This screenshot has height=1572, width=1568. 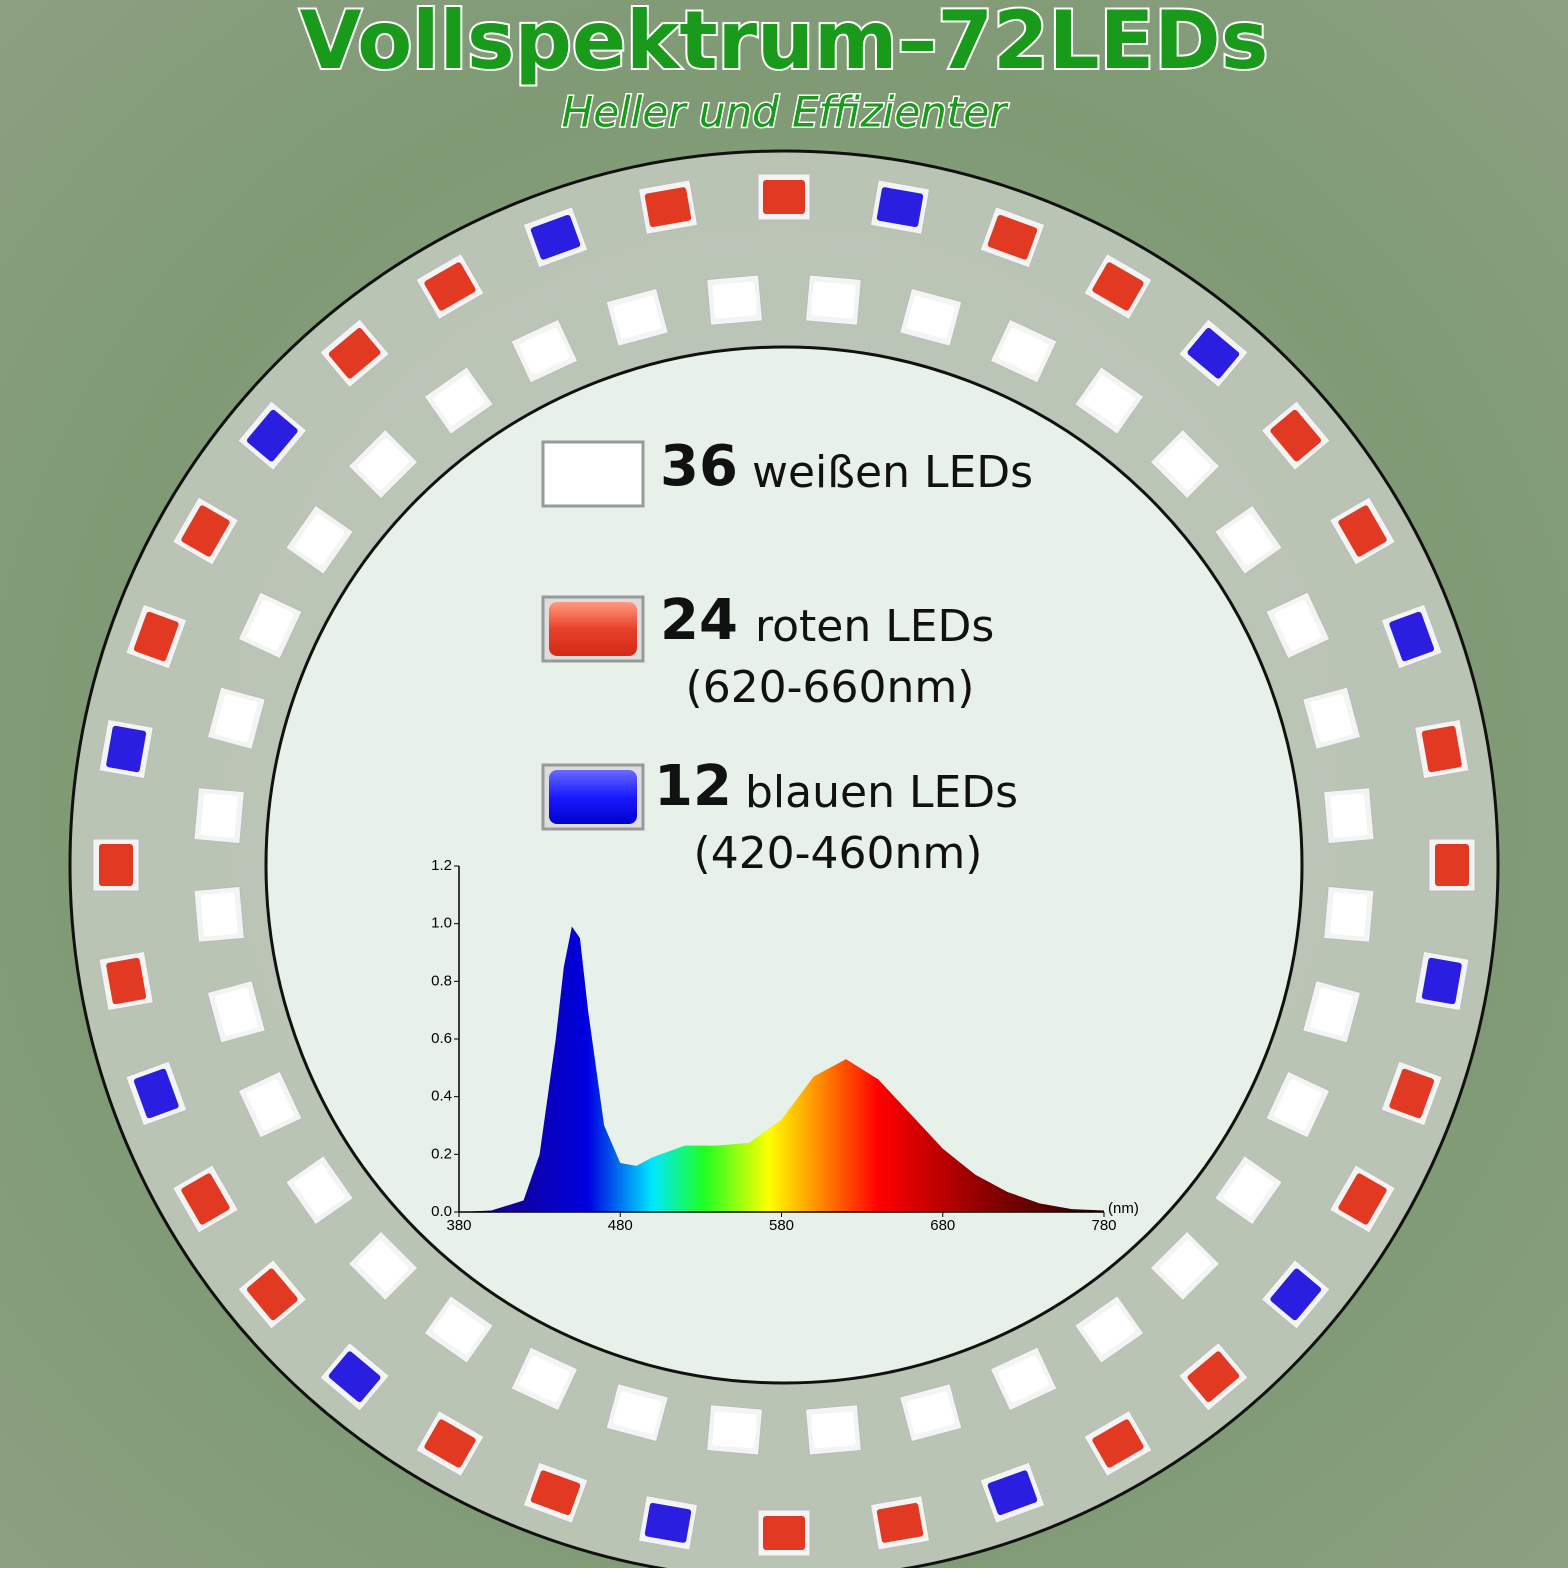 What do you see at coordinates (838, 853) in the screenshot?
I see `blue-range: (420-460nm)` at bounding box center [838, 853].